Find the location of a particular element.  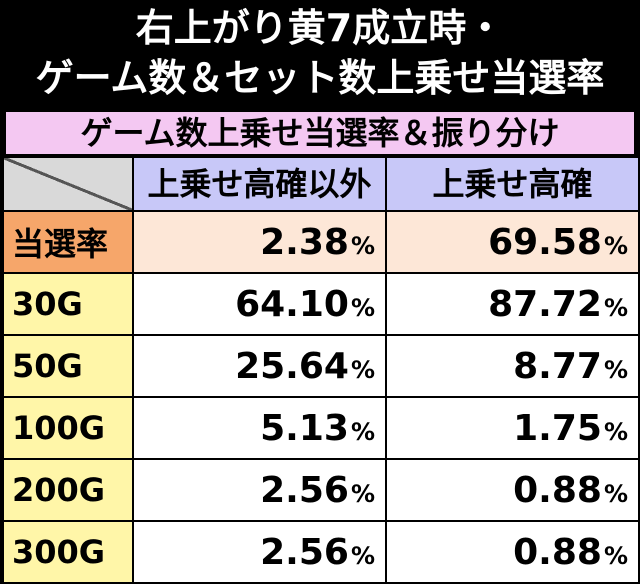

value-number: 1.75 is located at coordinates (557, 428).